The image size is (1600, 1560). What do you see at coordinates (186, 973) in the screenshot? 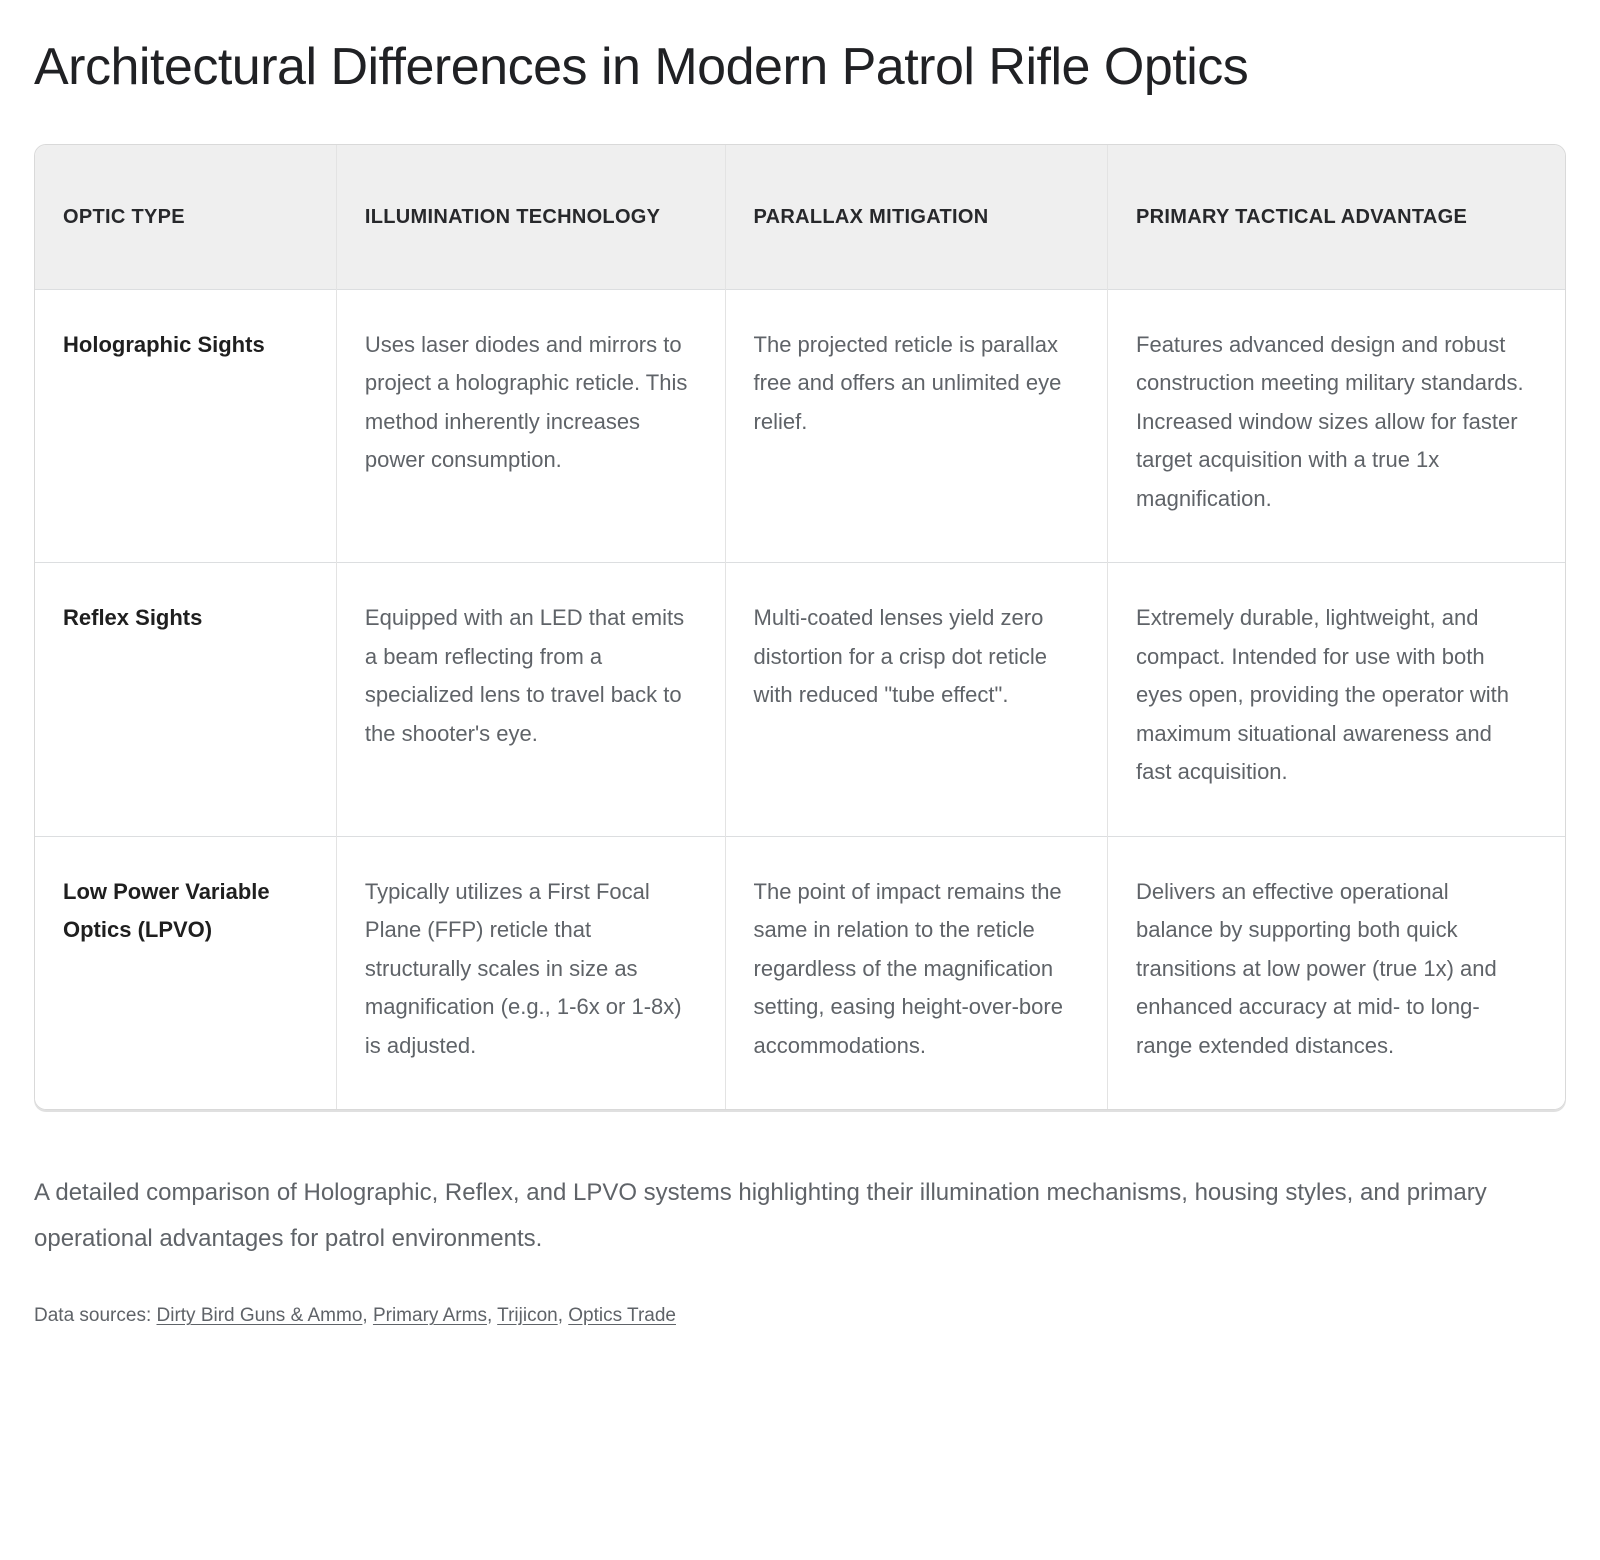
I see `cell-optic-type: Low Power Variable Optics (LPVO)` at bounding box center [186, 973].